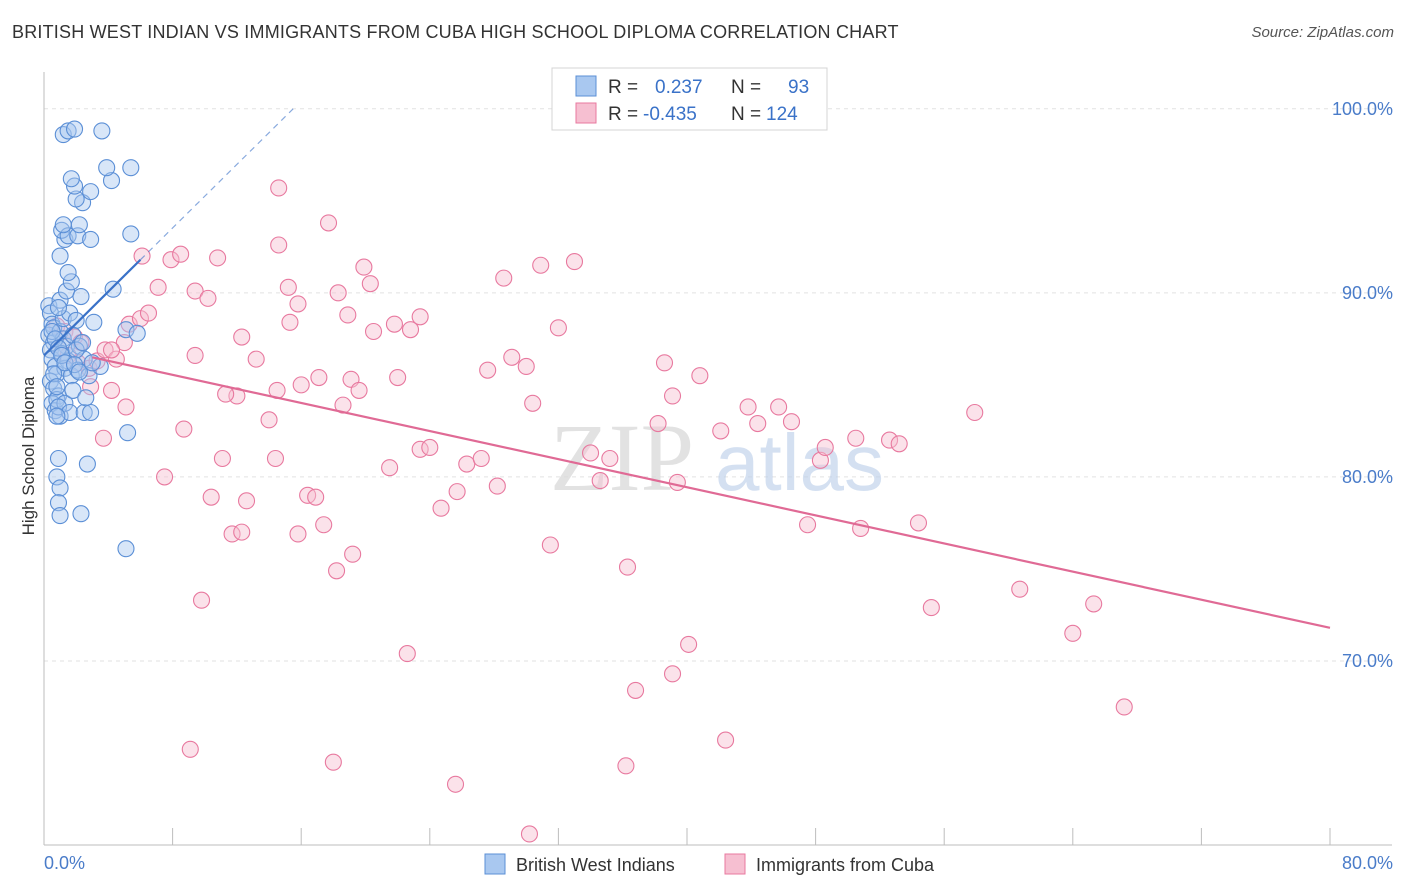  What do you see at coordinates (586, 86) in the screenshot?
I see `legend-swatch-blue` at bounding box center [586, 86].